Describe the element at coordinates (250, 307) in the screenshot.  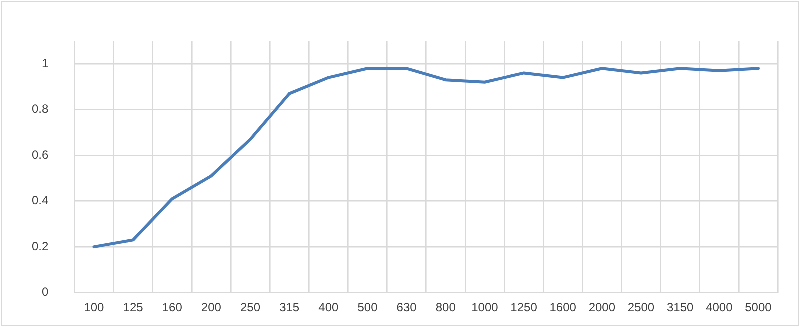
I see `x-tick-label: 250` at that location.